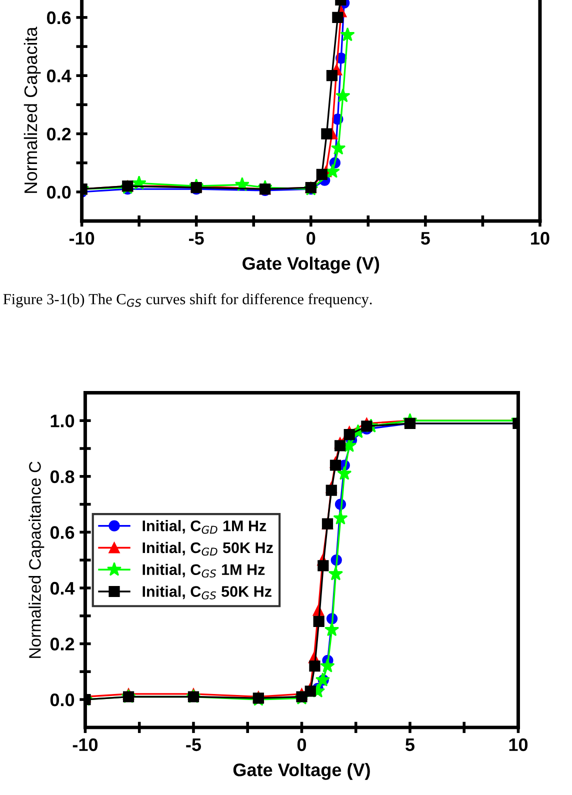  What do you see at coordinates (32, 109) in the screenshot?
I see `y-axis-title: Normalized Capacita` at bounding box center [32, 109].